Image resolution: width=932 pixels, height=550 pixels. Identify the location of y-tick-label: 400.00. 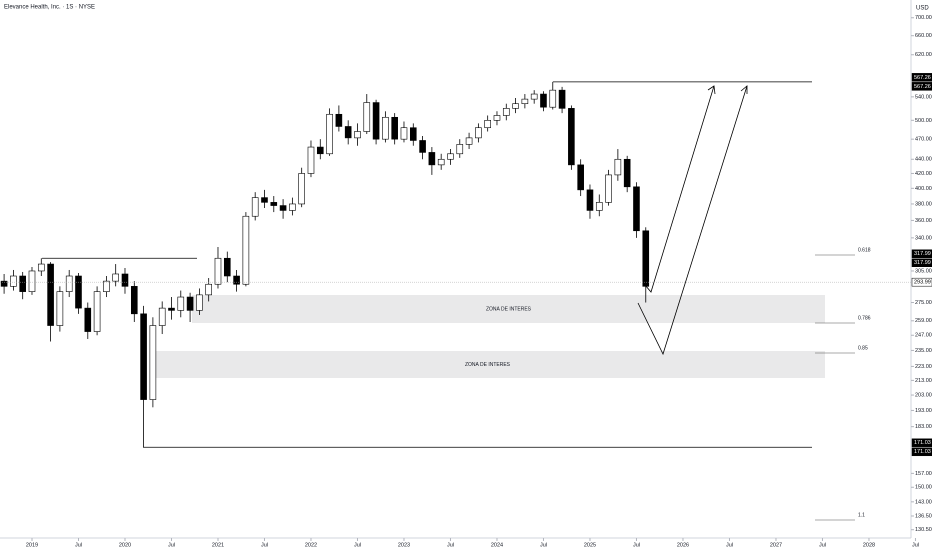
(923, 189).